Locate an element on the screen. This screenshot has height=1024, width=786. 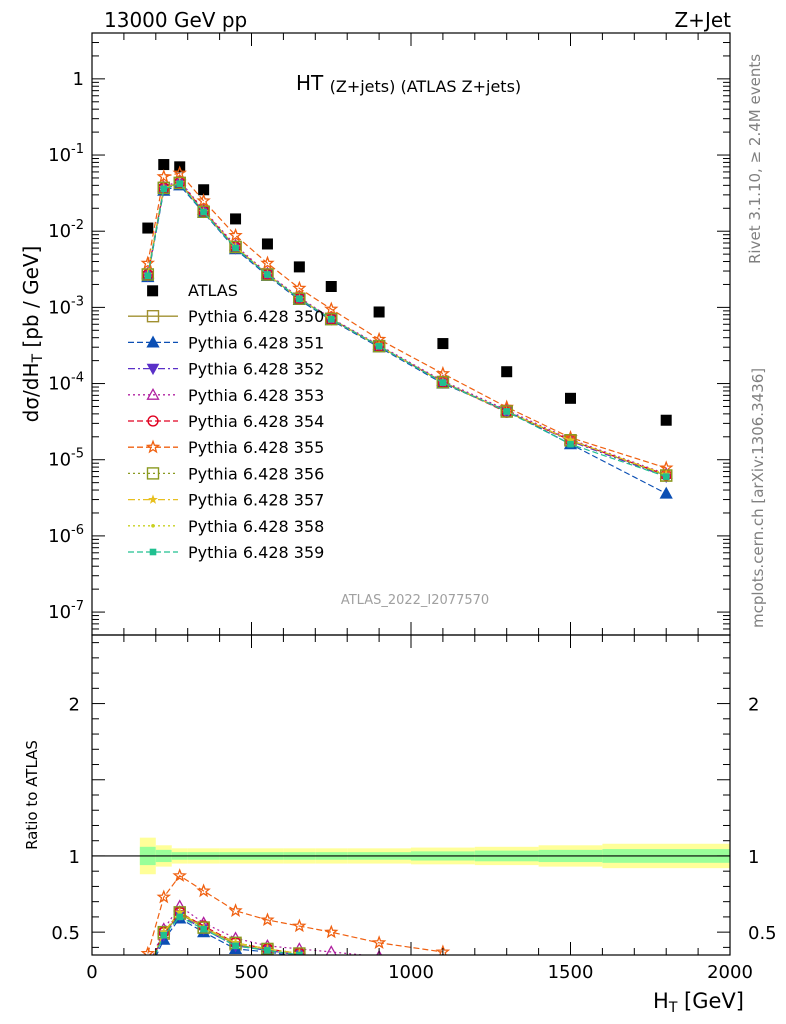
ratio-y-tick-label-right: 2 is located at coordinates (753, 705).